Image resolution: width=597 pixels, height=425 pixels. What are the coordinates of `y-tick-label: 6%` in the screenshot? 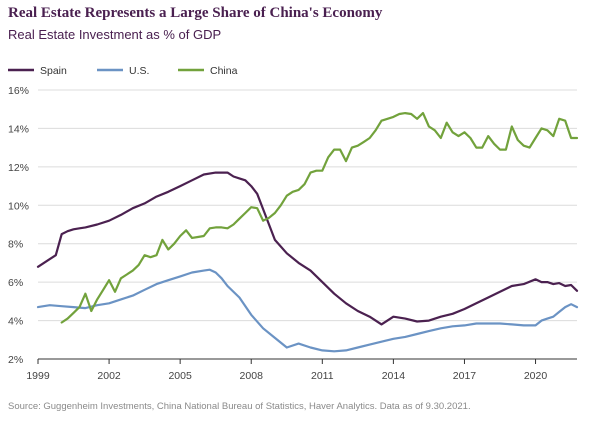 It's located at (15, 283).